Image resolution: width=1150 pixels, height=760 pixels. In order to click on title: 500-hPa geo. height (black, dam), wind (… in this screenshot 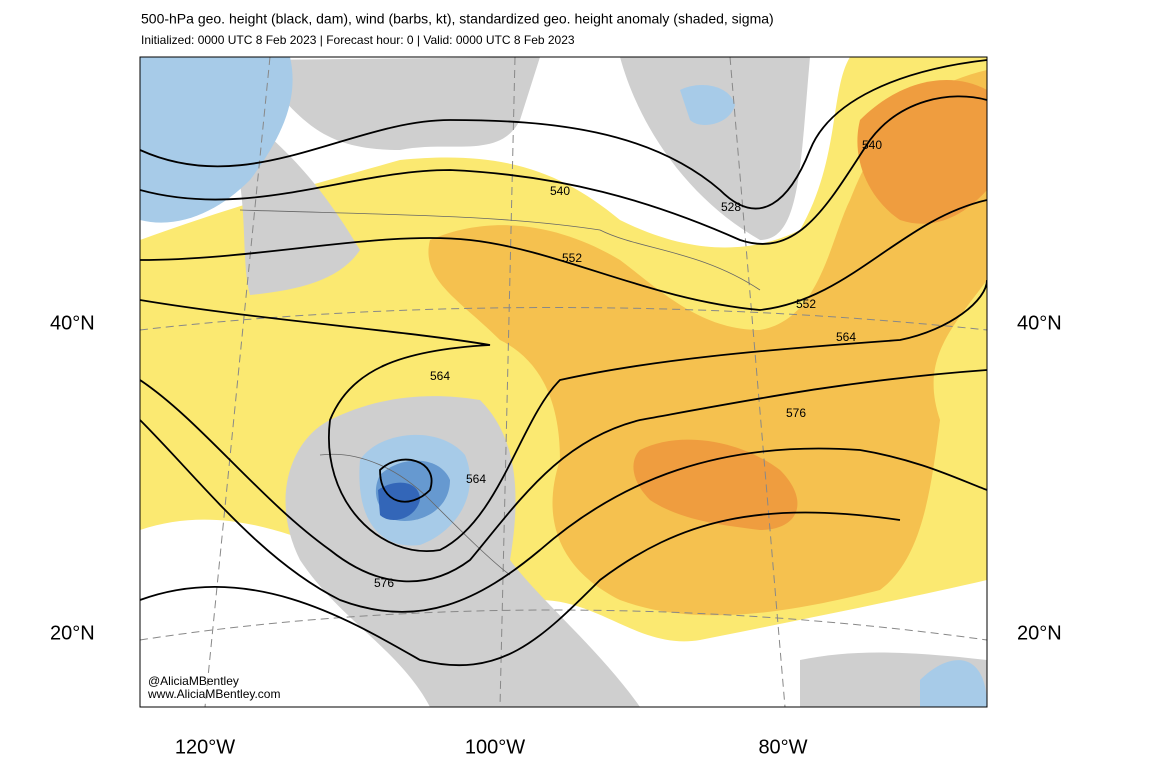, I will do `click(457, 19)`.